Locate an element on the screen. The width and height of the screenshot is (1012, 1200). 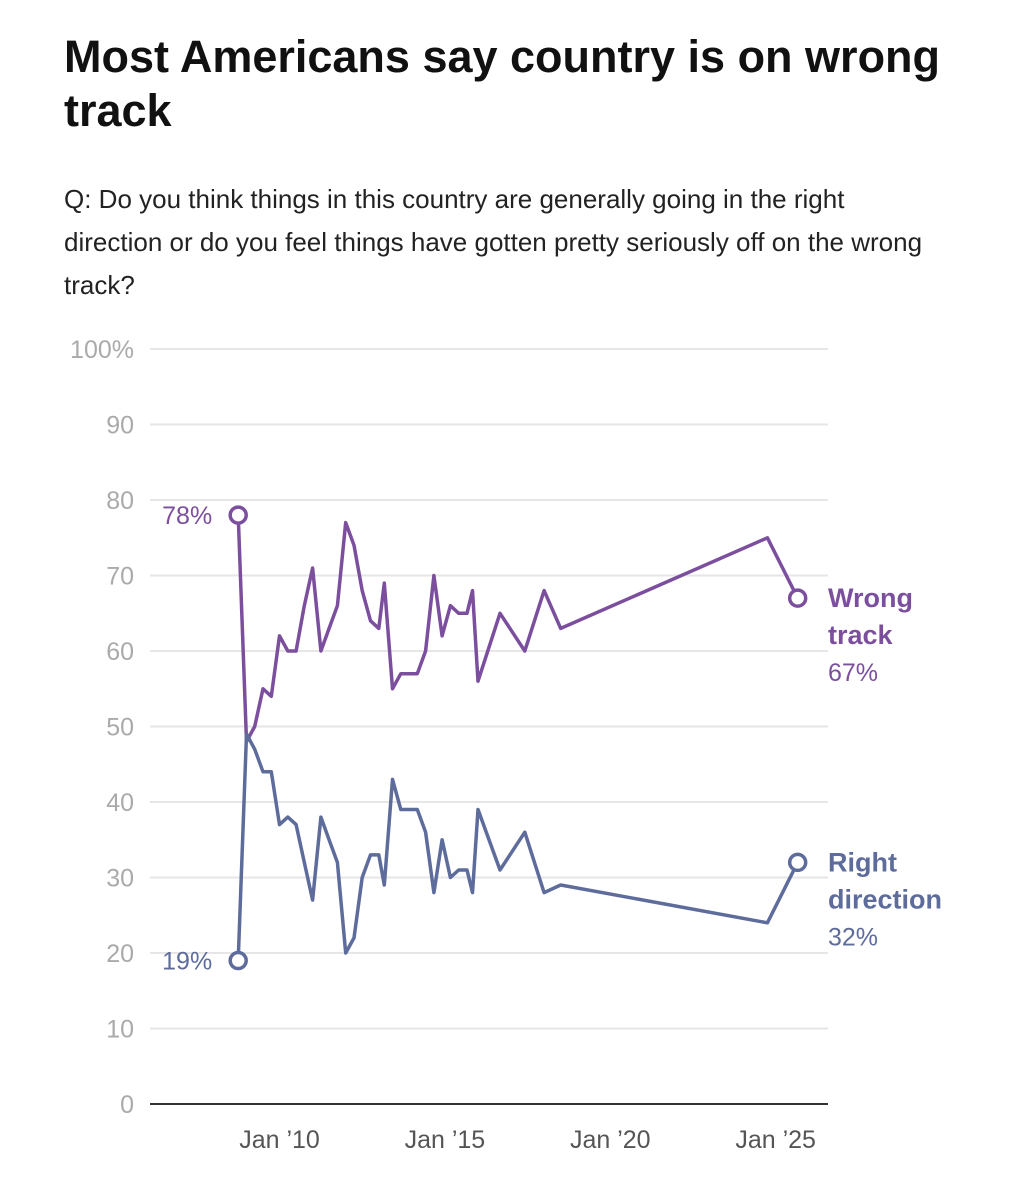
y-tick-label: 0 is located at coordinates (127, 1105).